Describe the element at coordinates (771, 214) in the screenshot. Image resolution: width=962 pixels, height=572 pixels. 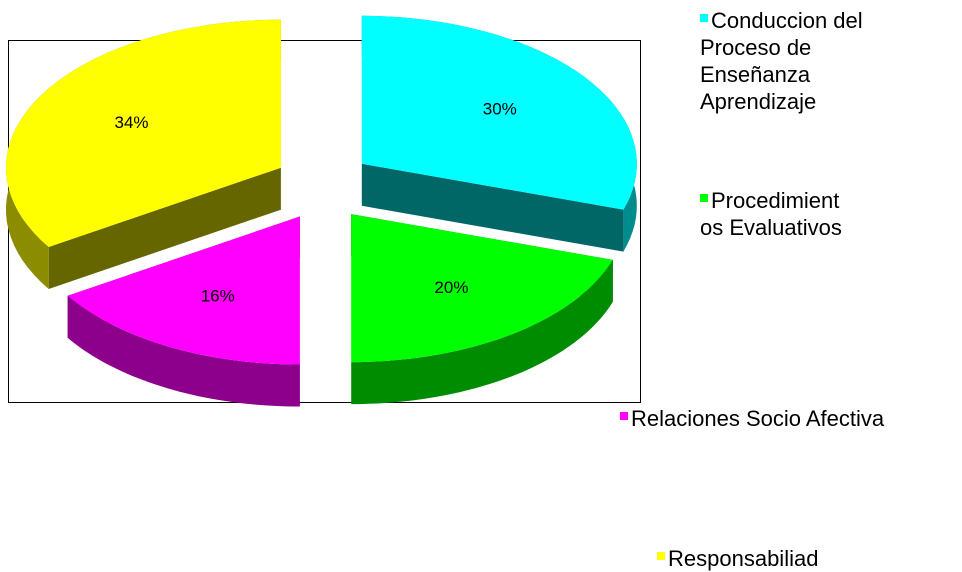
I see `legend-label: Procedimientos Evaluativos` at that location.